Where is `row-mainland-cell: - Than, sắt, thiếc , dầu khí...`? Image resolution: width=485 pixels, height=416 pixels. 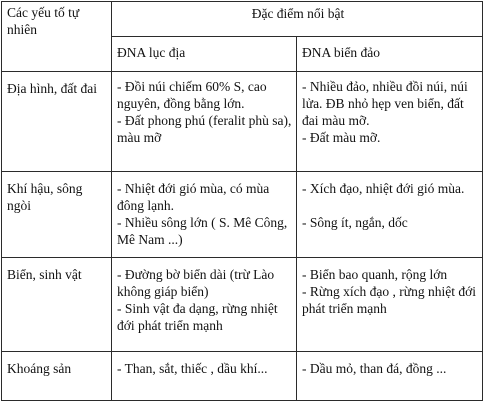
row-mainland-cell: - Than, sắt, thiếc , dầu khí... is located at coordinates (204, 376).